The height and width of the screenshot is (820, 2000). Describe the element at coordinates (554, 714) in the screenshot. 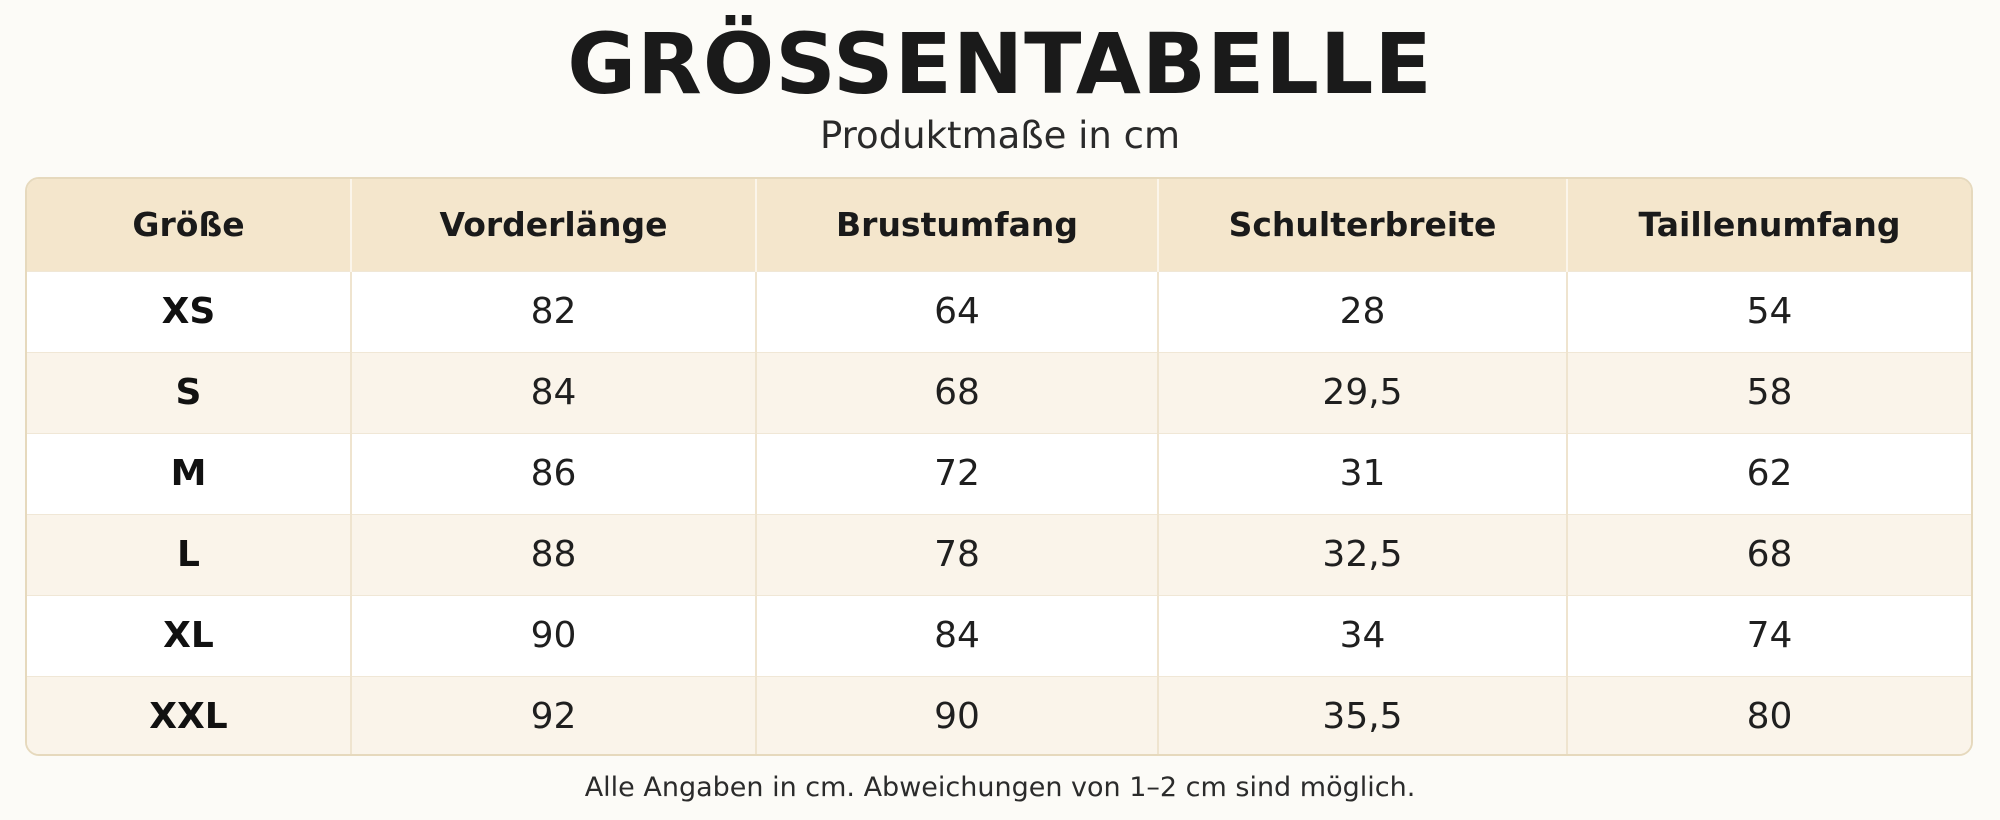

I see `table-cell: 92` at that location.